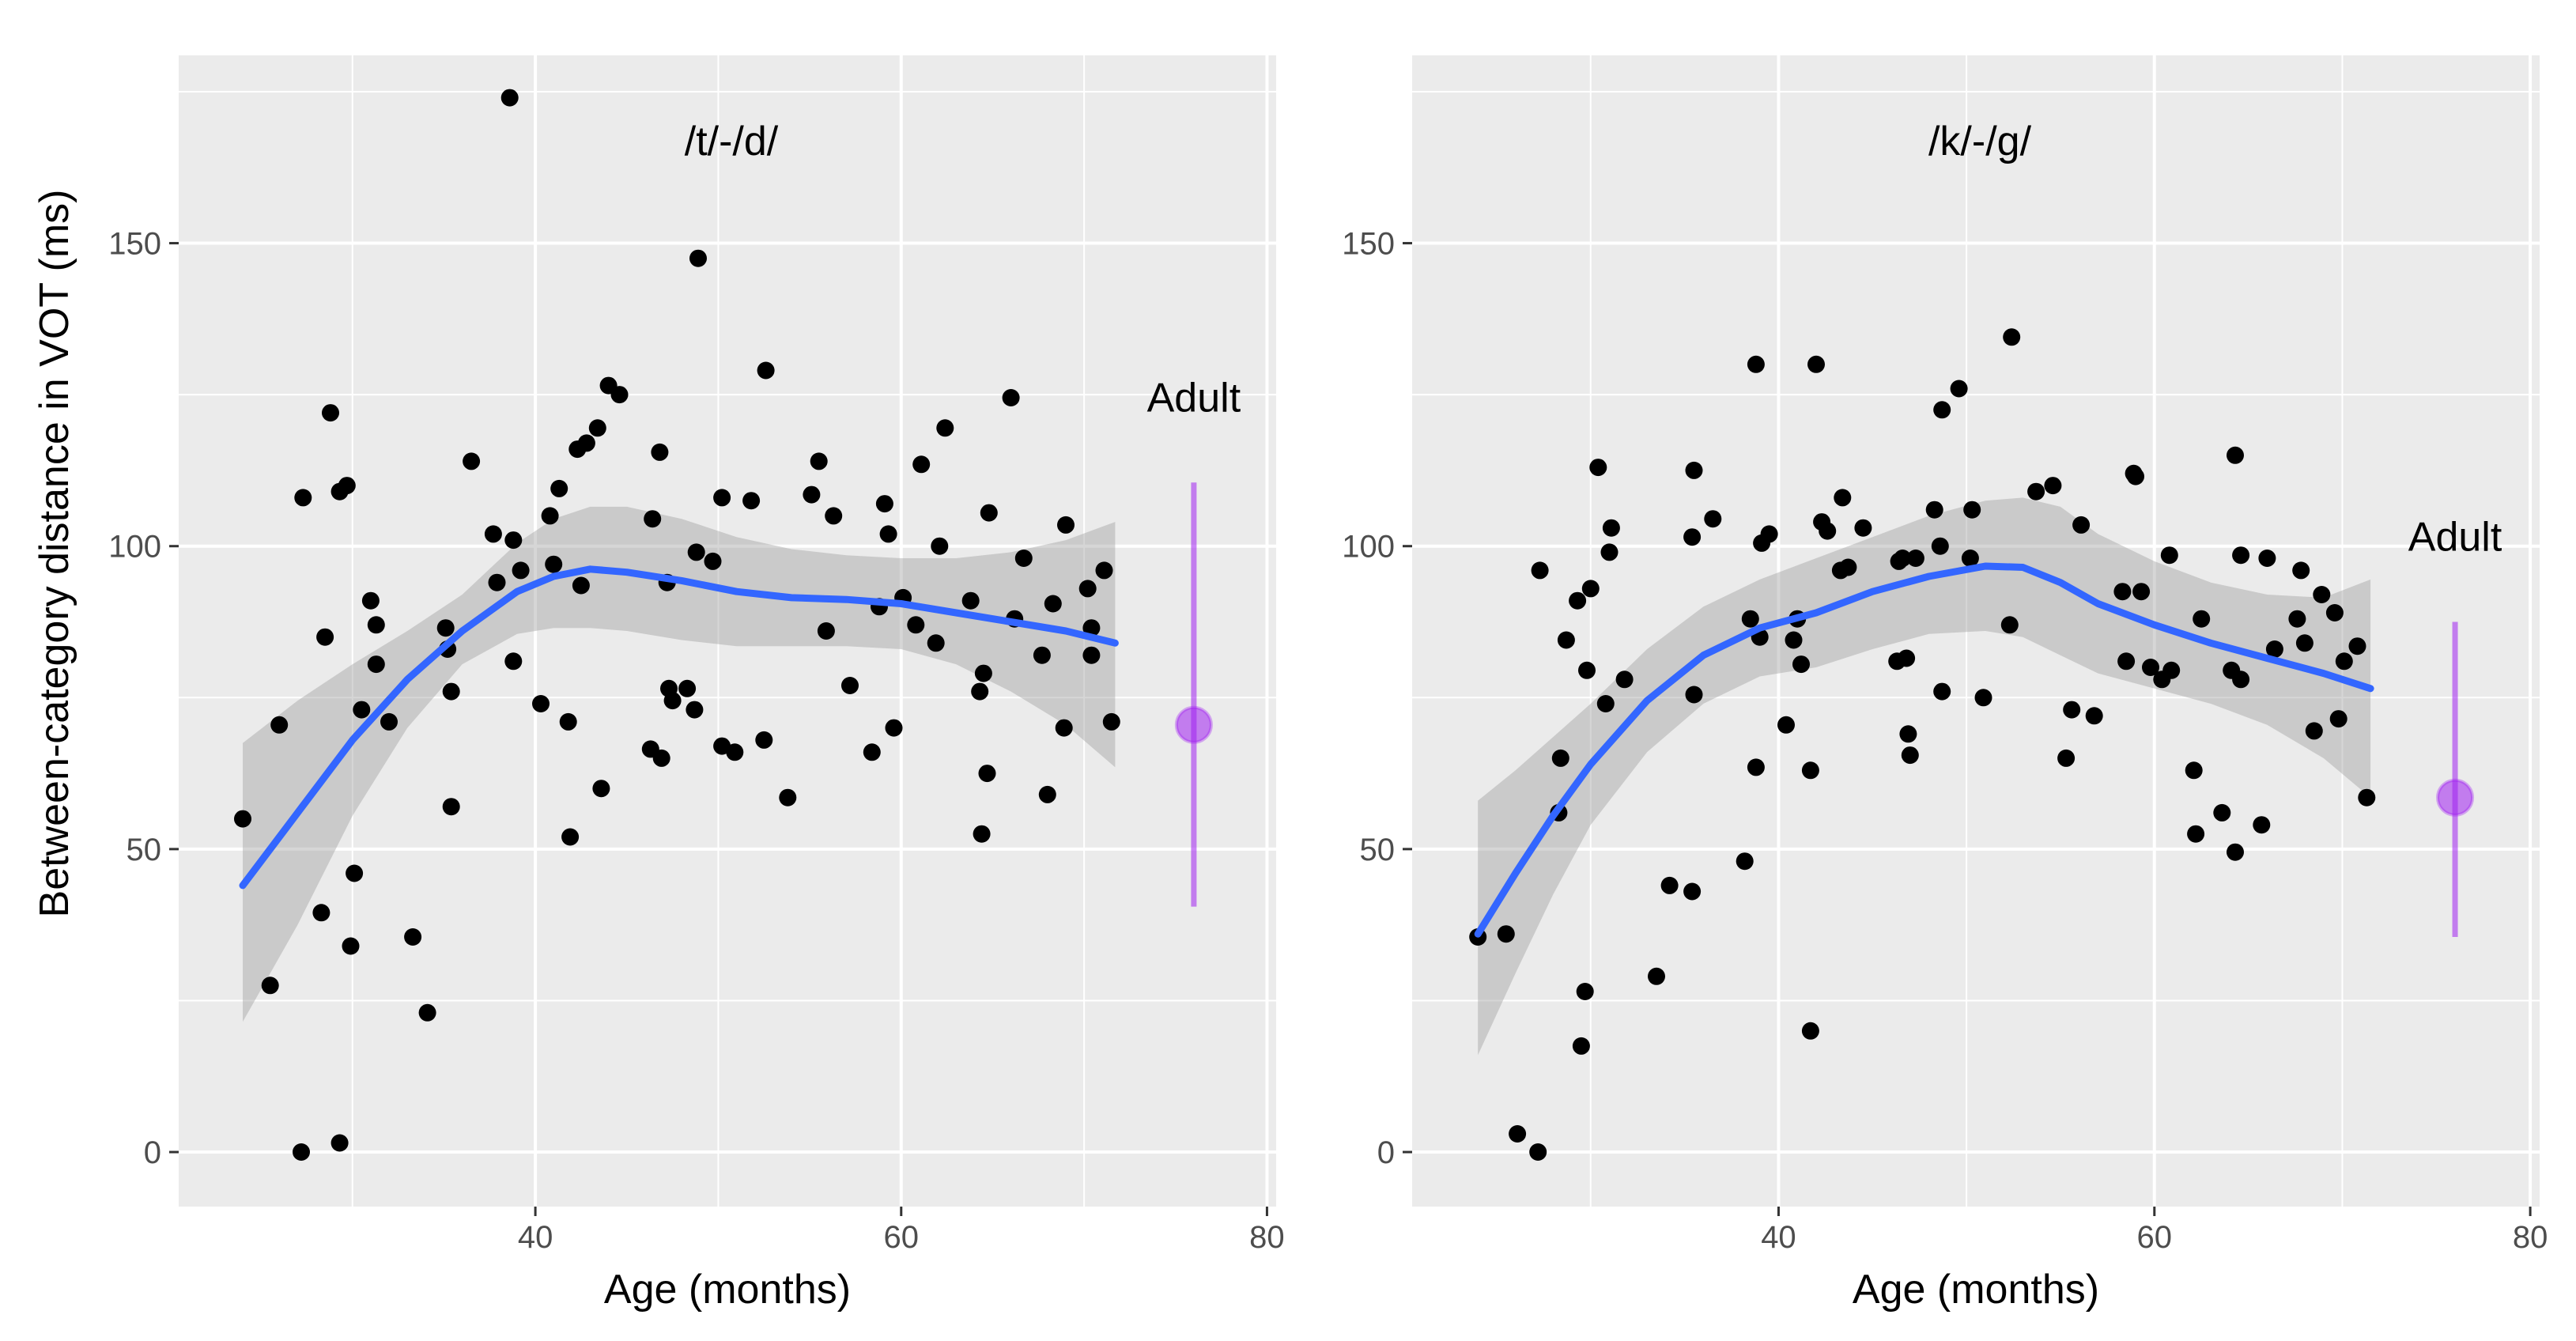  Describe the element at coordinates (1778, 1238) in the screenshot. I see `x-tick-label: 40` at that location.